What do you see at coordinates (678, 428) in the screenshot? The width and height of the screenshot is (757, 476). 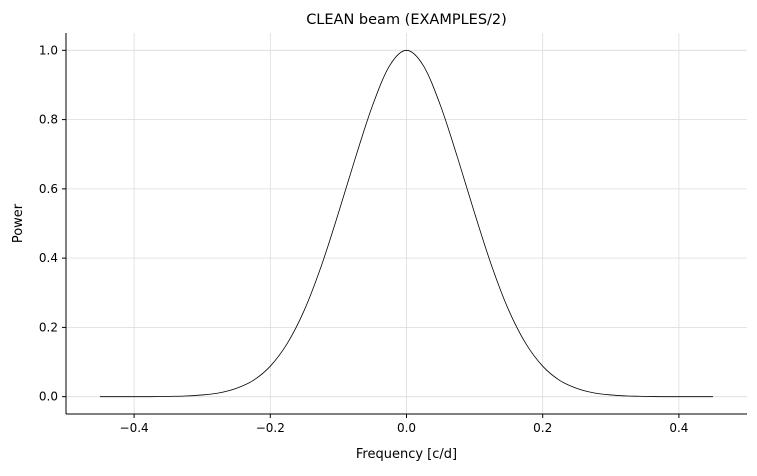 I see `x-tick-label: 0.4` at bounding box center [678, 428].